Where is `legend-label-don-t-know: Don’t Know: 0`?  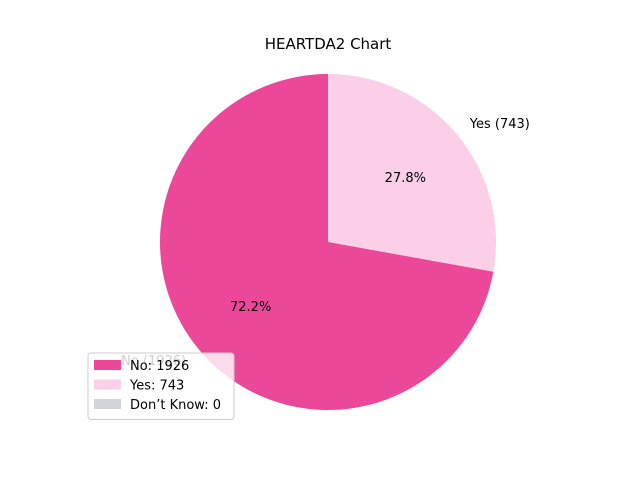 legend-label-don-t-know: Don’t Know: 0 is located at coordinates (175, 405).